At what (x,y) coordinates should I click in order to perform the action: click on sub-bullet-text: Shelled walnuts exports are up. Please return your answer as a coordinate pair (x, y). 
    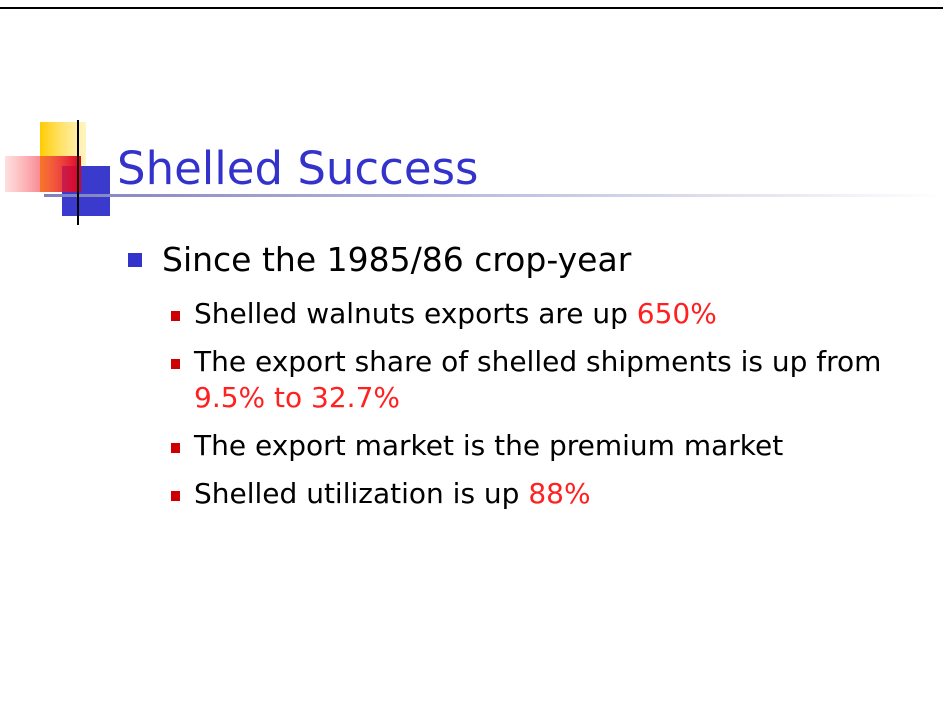
    Looking at the image, I should click on (411, 313).